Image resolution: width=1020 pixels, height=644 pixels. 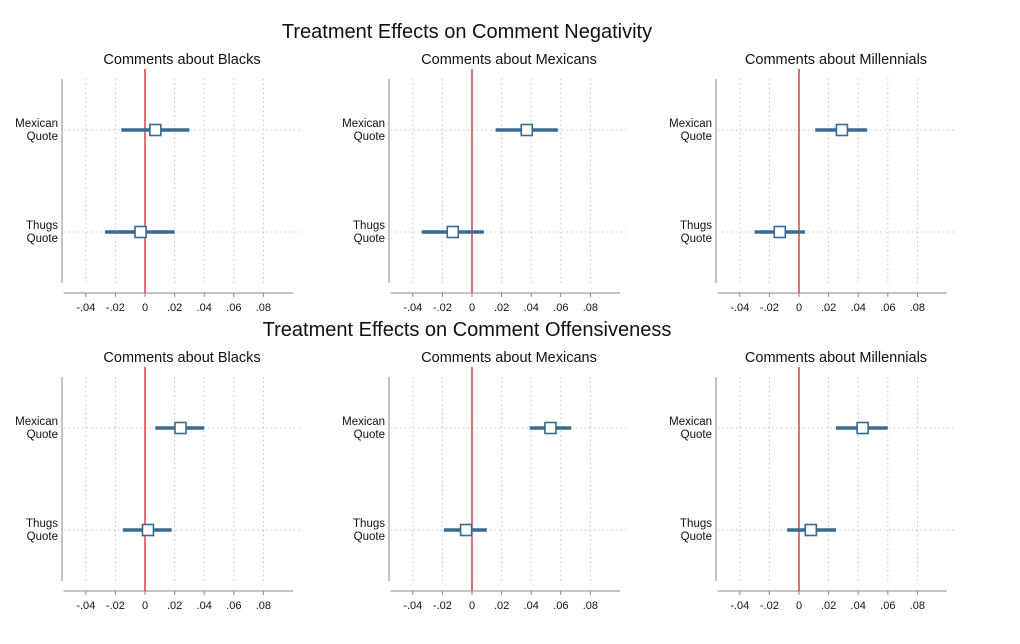 I want to click on panel-6-x-tick-label: -.02, so click(x=769, y=606).